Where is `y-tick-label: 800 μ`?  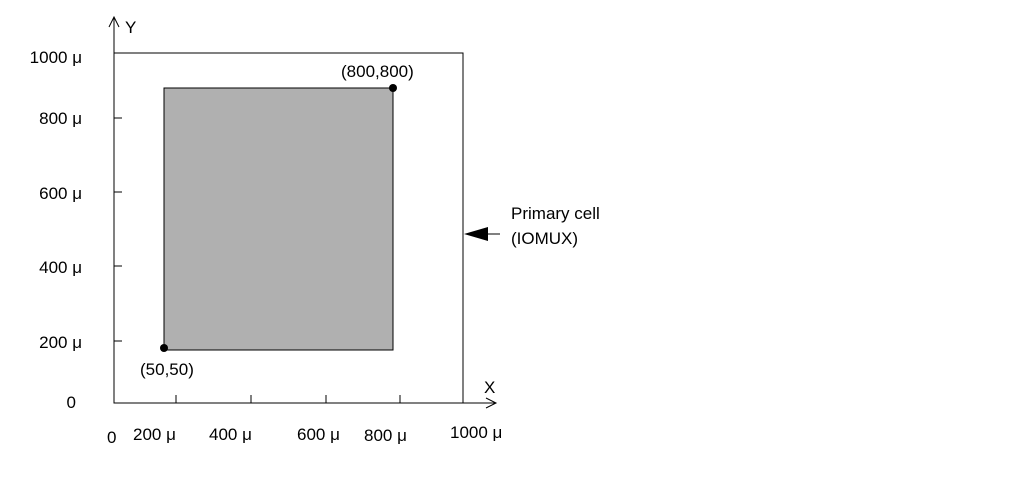 y-tick-label: 800 μ is located at coordinates (60, 118).